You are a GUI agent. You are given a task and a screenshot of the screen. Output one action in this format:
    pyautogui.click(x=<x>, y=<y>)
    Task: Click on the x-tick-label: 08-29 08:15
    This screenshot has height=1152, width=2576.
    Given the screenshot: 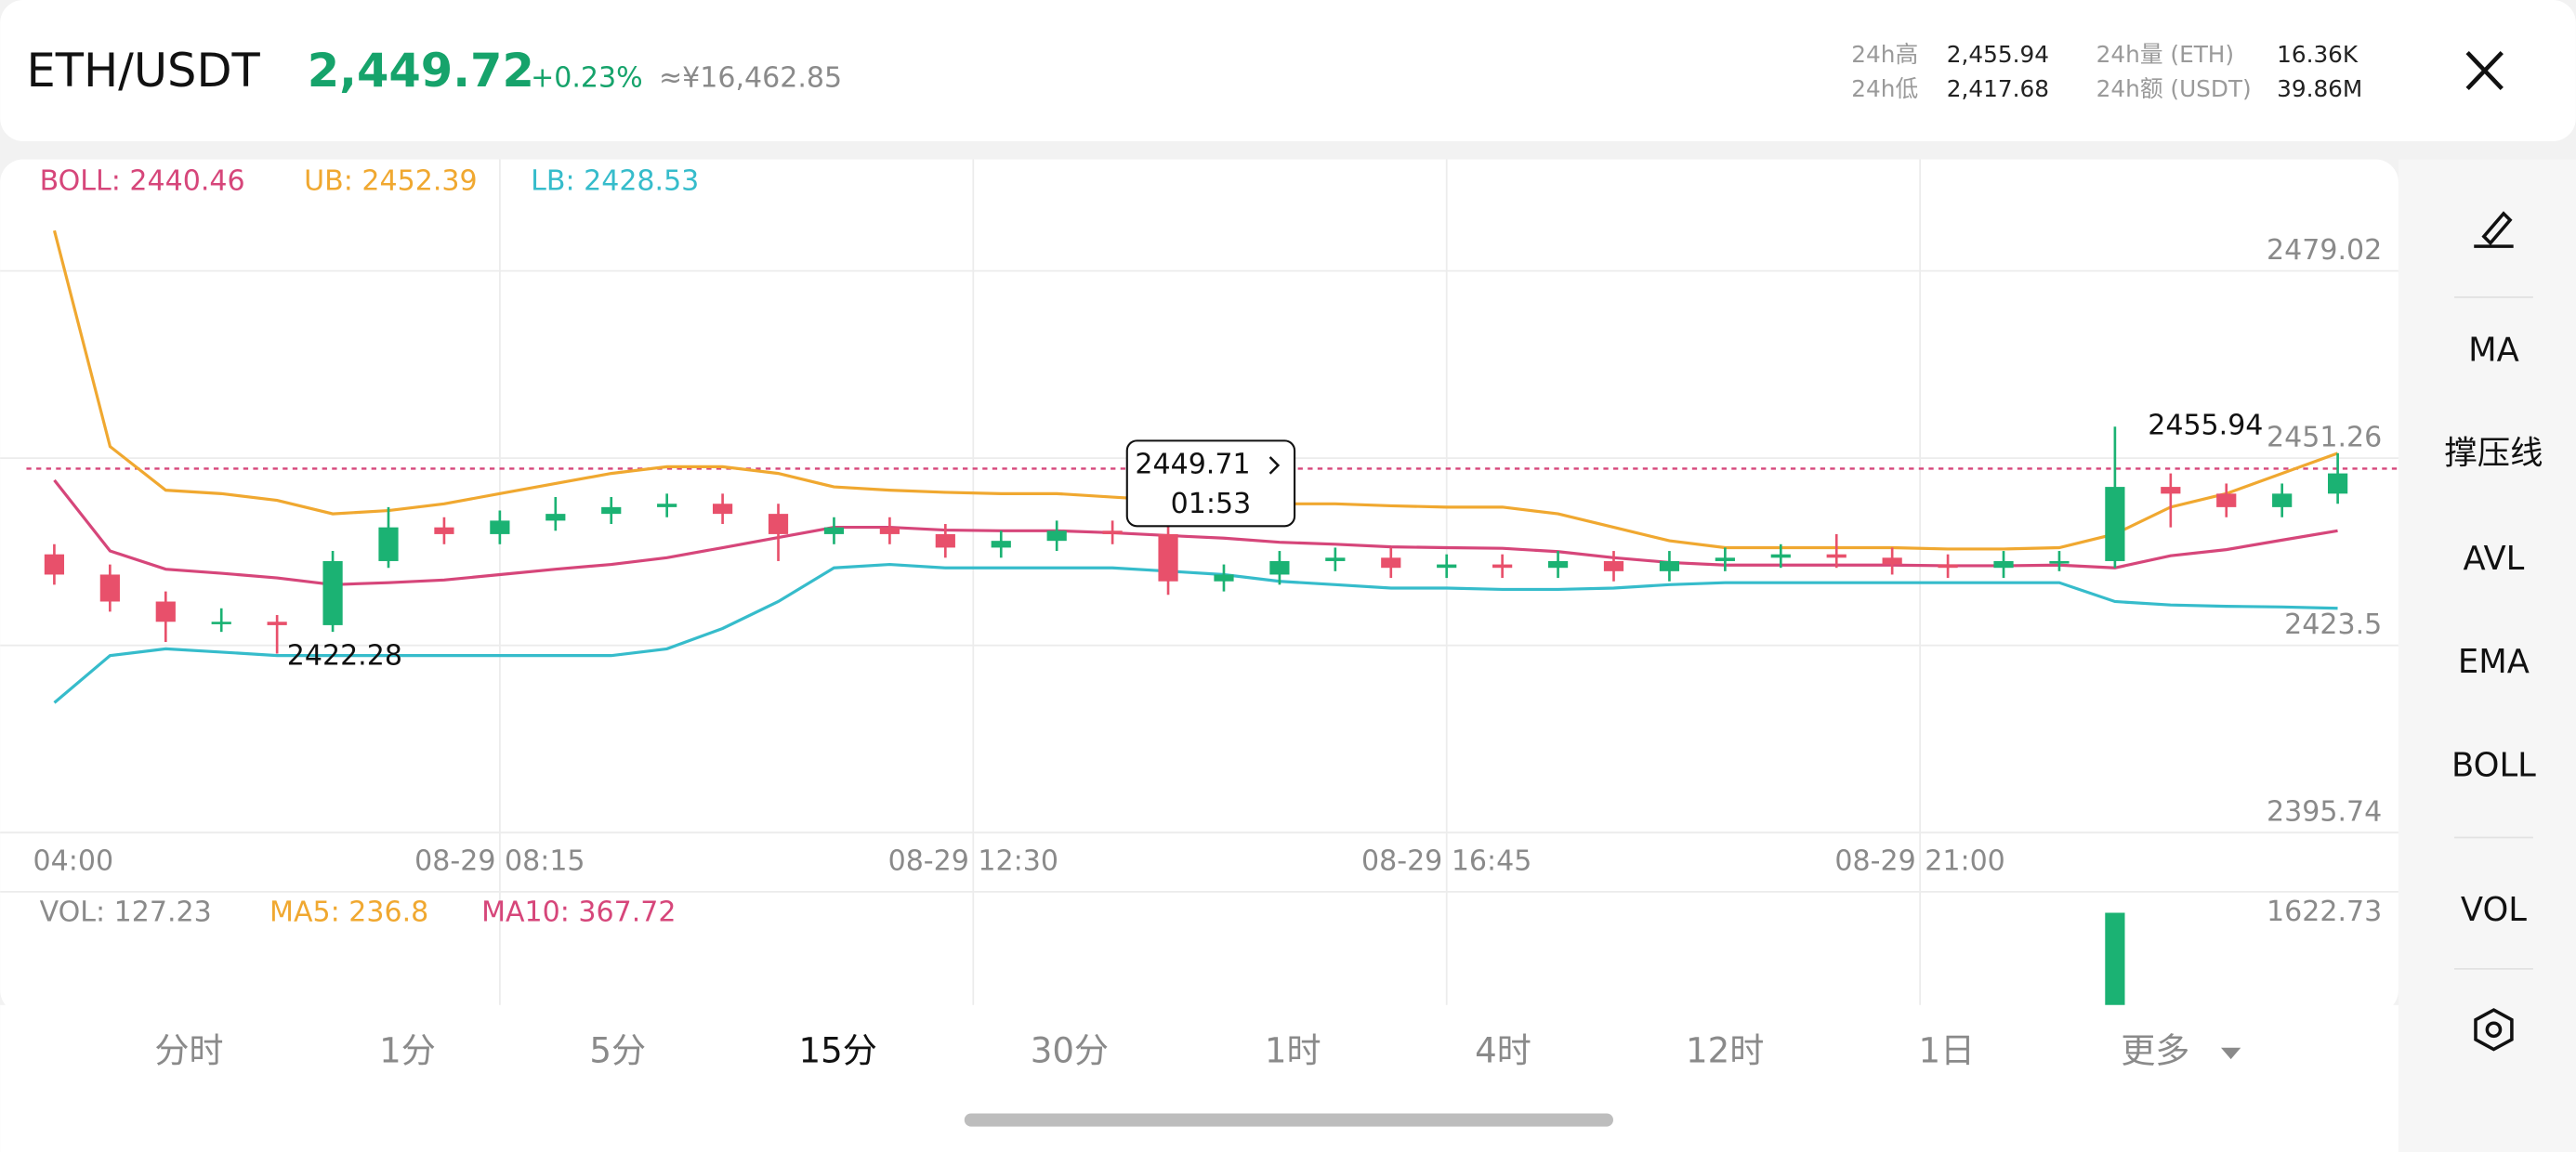 What is the action you would take?
    pyautogui.click(x=499, y=861)
    